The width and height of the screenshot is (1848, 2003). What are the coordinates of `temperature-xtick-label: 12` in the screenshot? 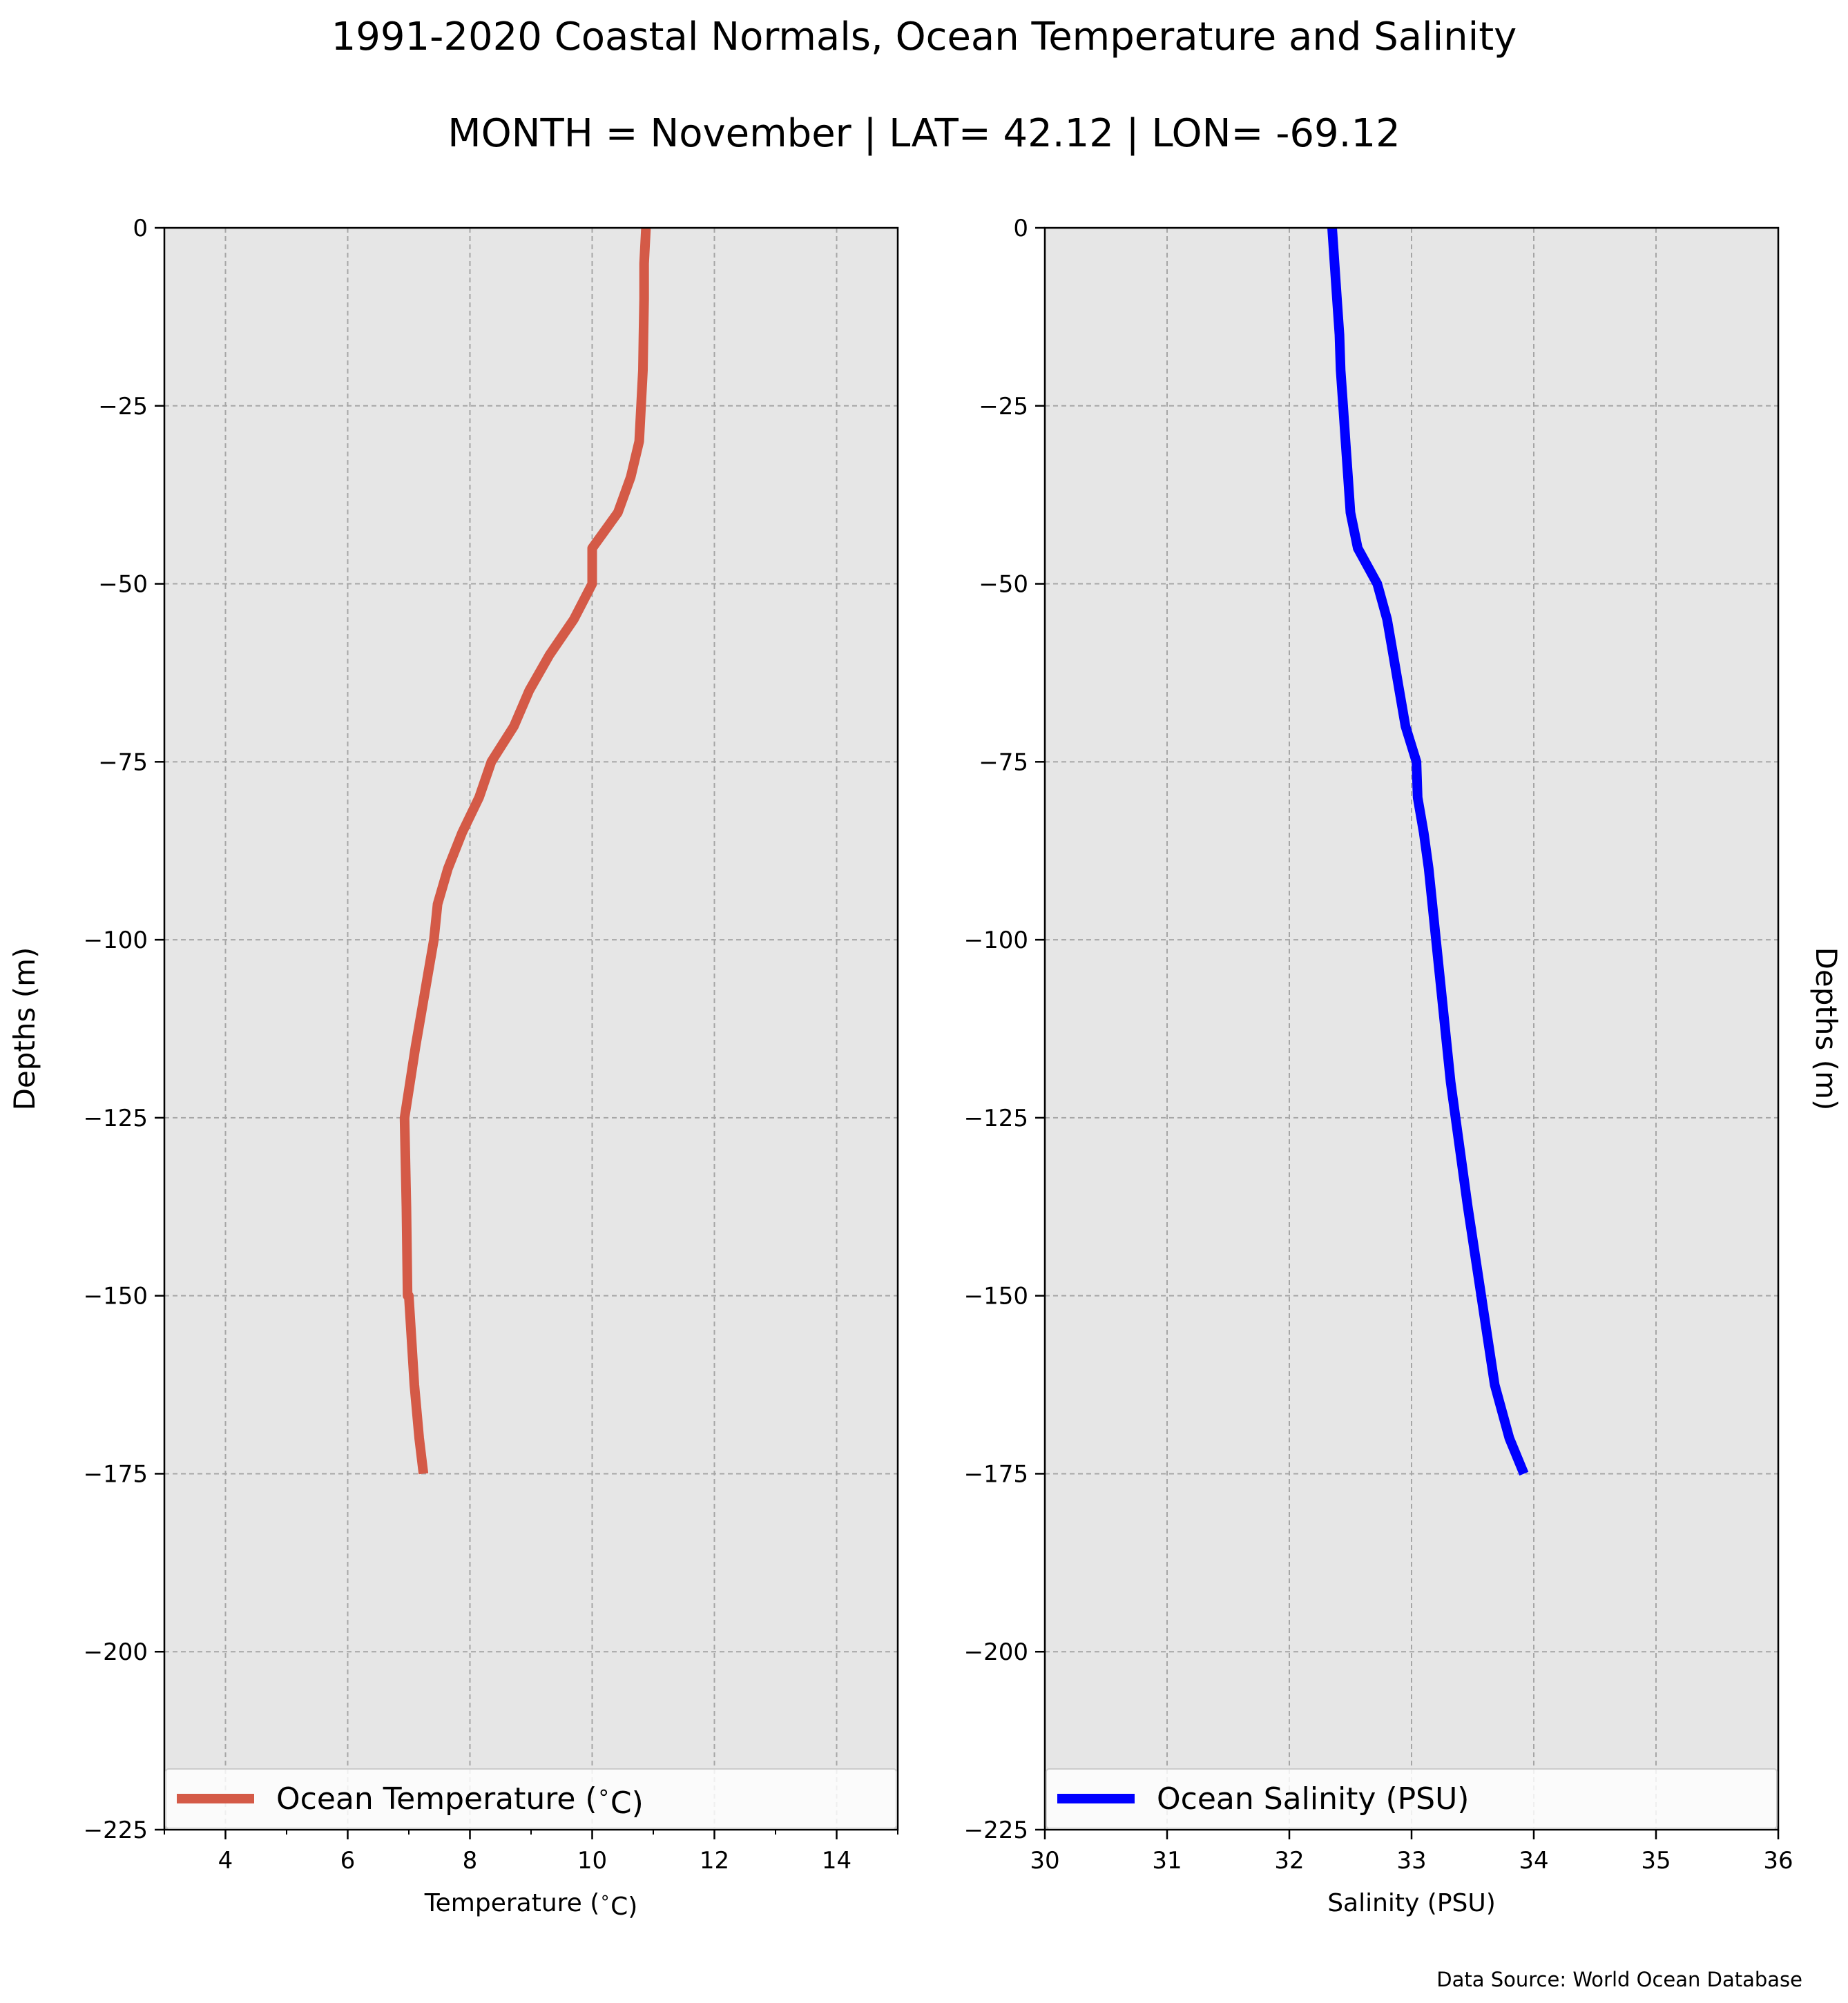 It's located at (714, 1861).